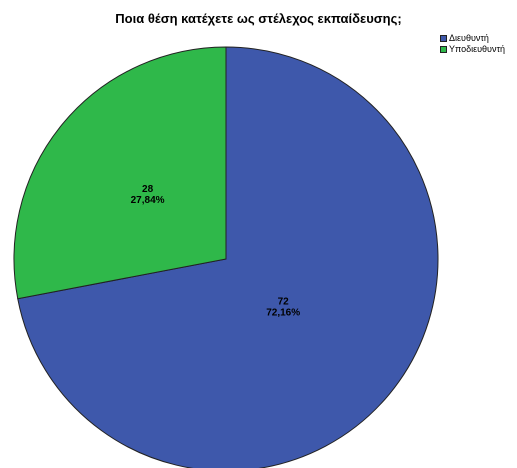 The width and height of the screenshot is (517, 468). I want to click on slice-percent-label-deputy-director: 27,84%, so click(148, 200).